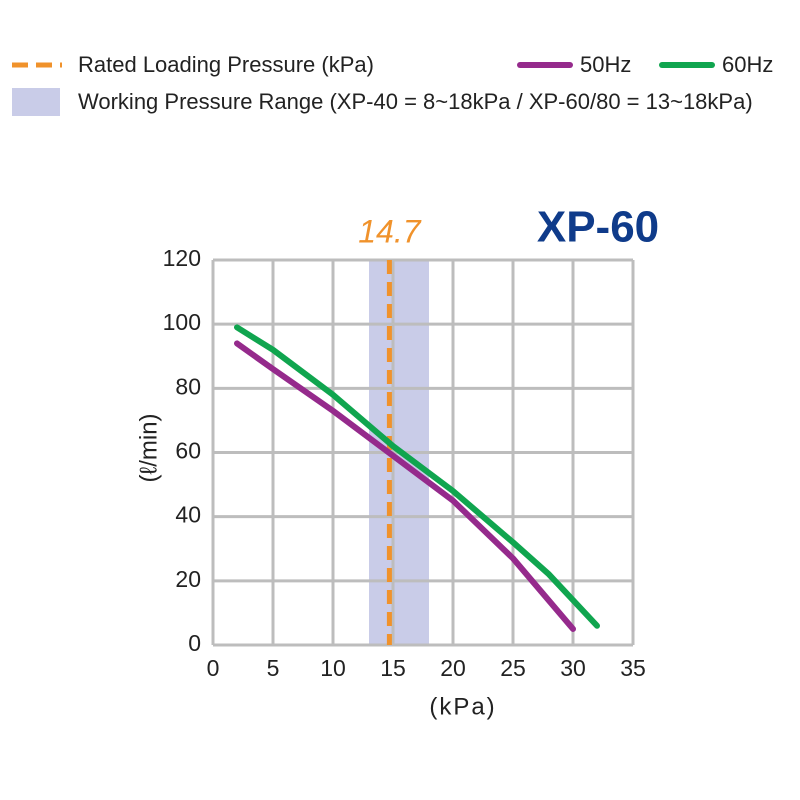  I want to click on y-tick-label: 120, so click(182, 258).